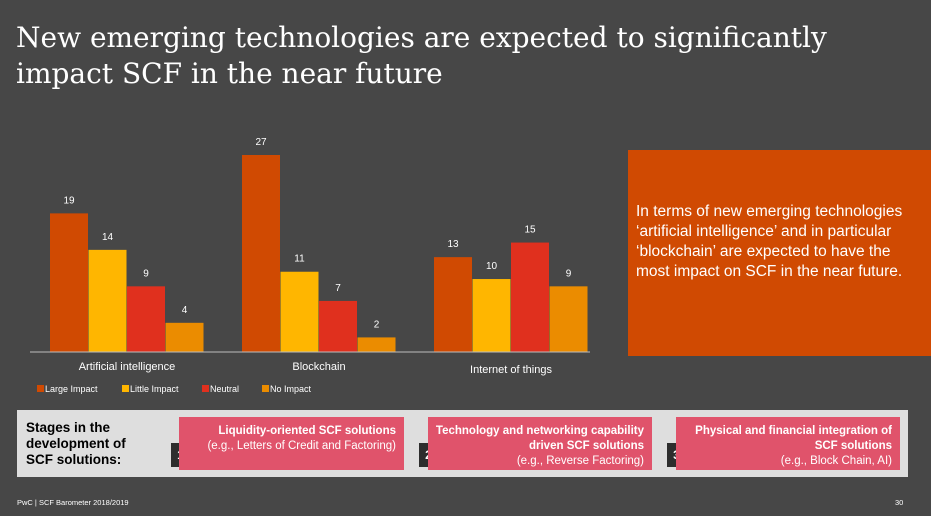 This screenshot has width=931, height=516. I want to click on data-label-little-impact-2: 11, so click(299, 259).